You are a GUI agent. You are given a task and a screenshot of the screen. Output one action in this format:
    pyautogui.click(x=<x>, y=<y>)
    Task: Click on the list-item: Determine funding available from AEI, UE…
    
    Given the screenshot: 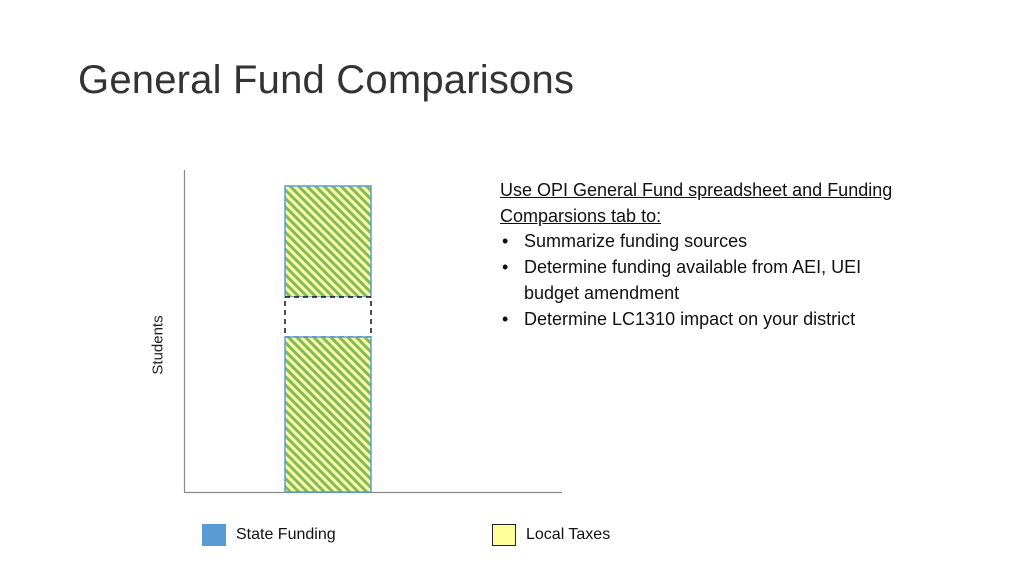 What is the action you would take?
    pyautogui.click(x=705, y=280)
    